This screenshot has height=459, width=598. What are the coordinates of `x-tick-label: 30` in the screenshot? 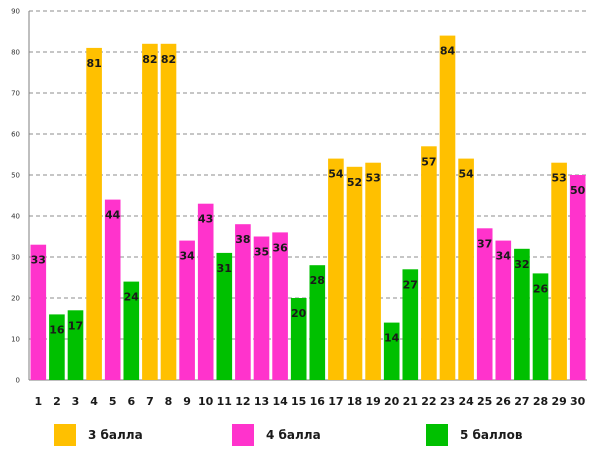 It's located at (578, 401).